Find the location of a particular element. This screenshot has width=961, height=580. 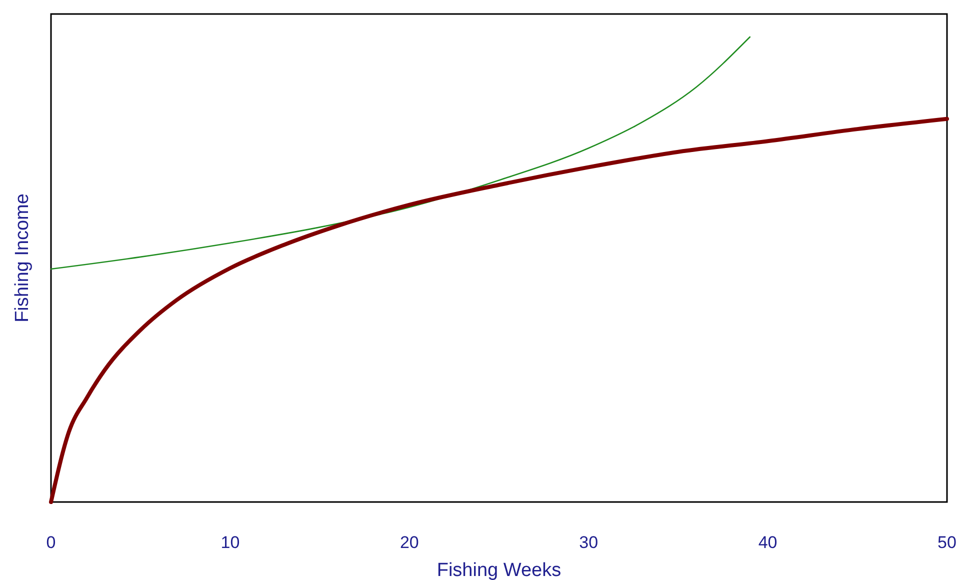

y-axis-title: Fishing Income is located at coordinates (22, 258).